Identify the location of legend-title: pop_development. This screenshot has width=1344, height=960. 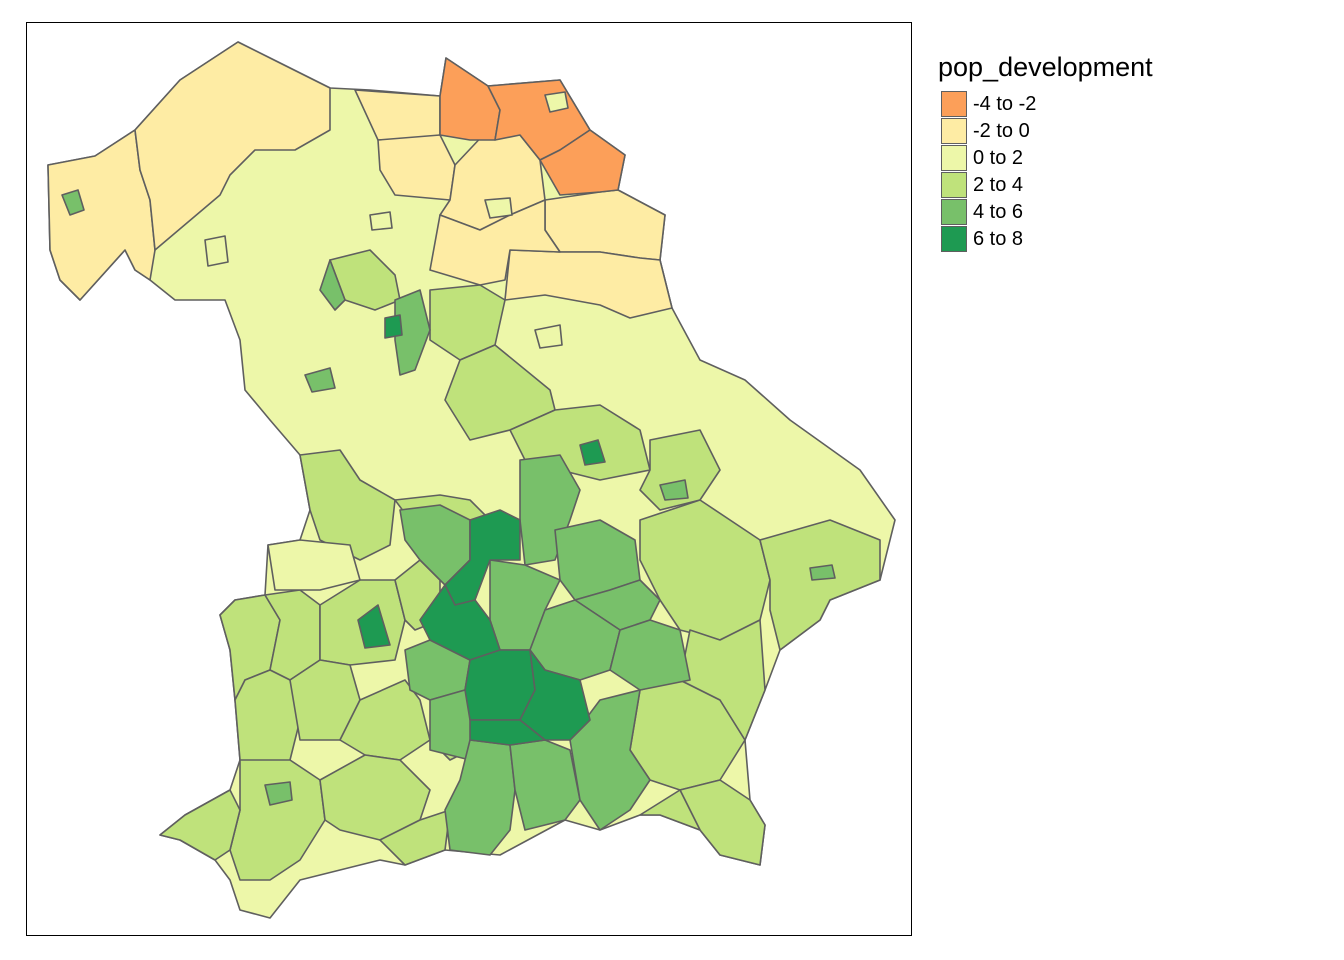
(1045, 67).